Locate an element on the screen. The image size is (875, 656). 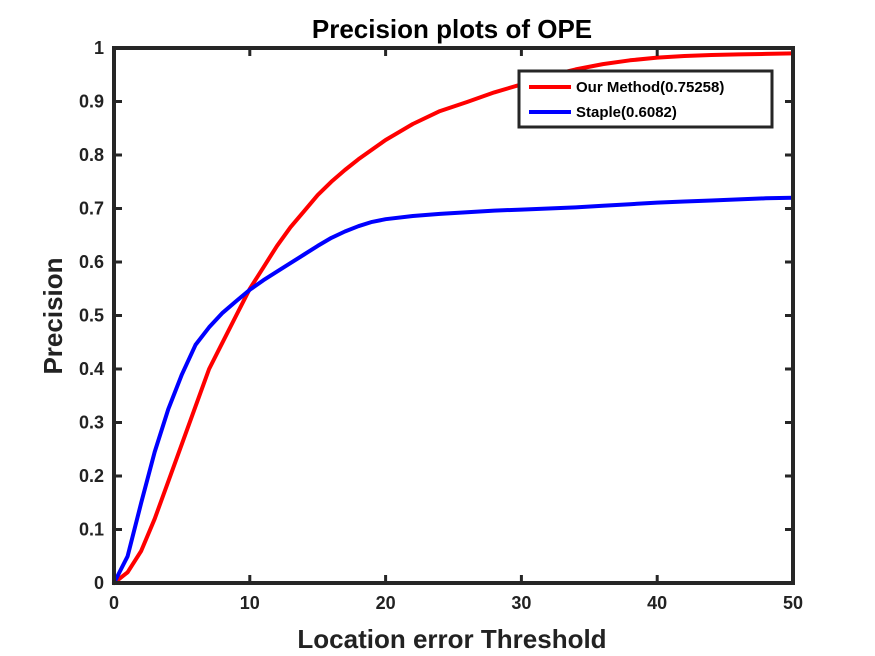
legend-box is located at coordinates (645, 99).